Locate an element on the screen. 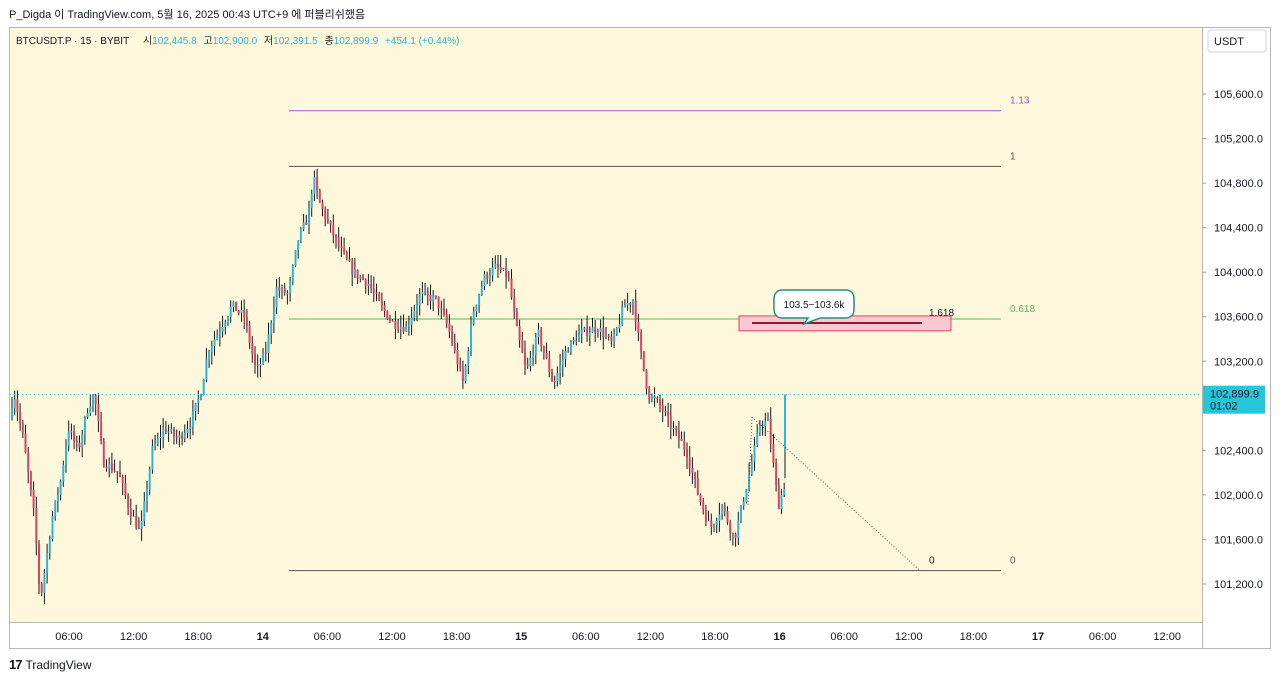 The width and height of the screenshot is (1280, 682). annotations: 1.618 103.5~103.6k 0 is located at coordinates (846, 430).